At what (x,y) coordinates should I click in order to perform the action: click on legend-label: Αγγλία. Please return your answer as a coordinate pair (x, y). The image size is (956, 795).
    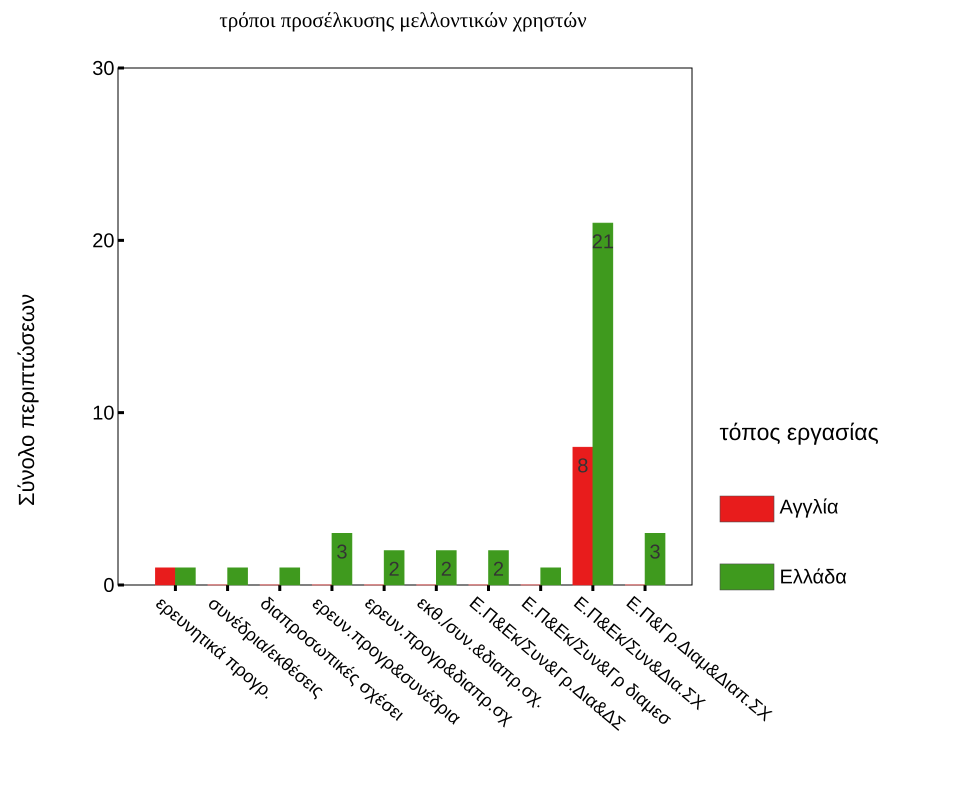
    Looking at the image, I should click on (809, 508).